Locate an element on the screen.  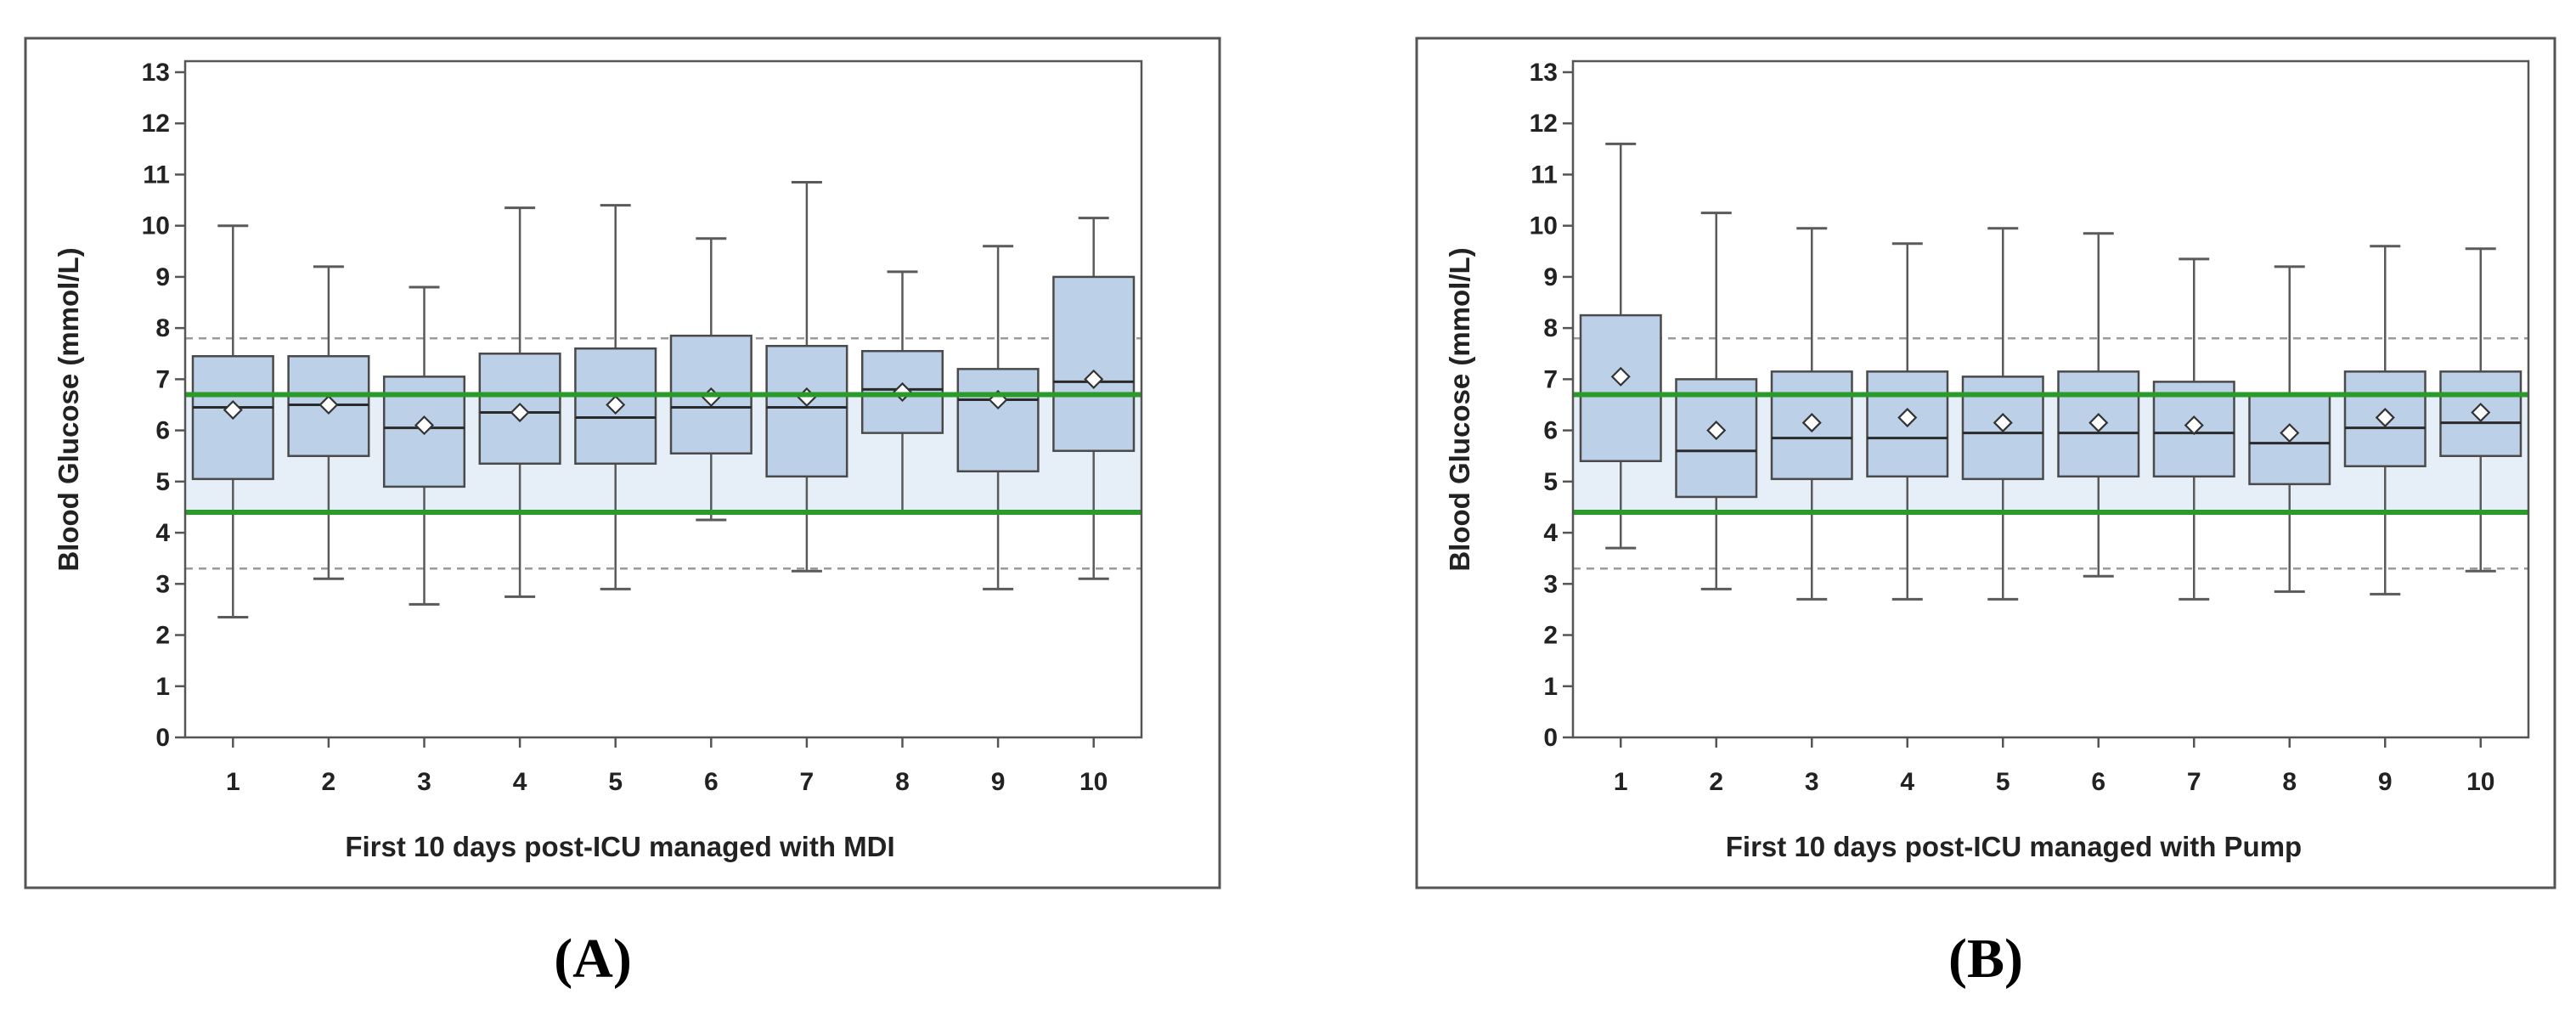
panel-b-y-tick-label: 12 is located at coordinates (1544, 124).